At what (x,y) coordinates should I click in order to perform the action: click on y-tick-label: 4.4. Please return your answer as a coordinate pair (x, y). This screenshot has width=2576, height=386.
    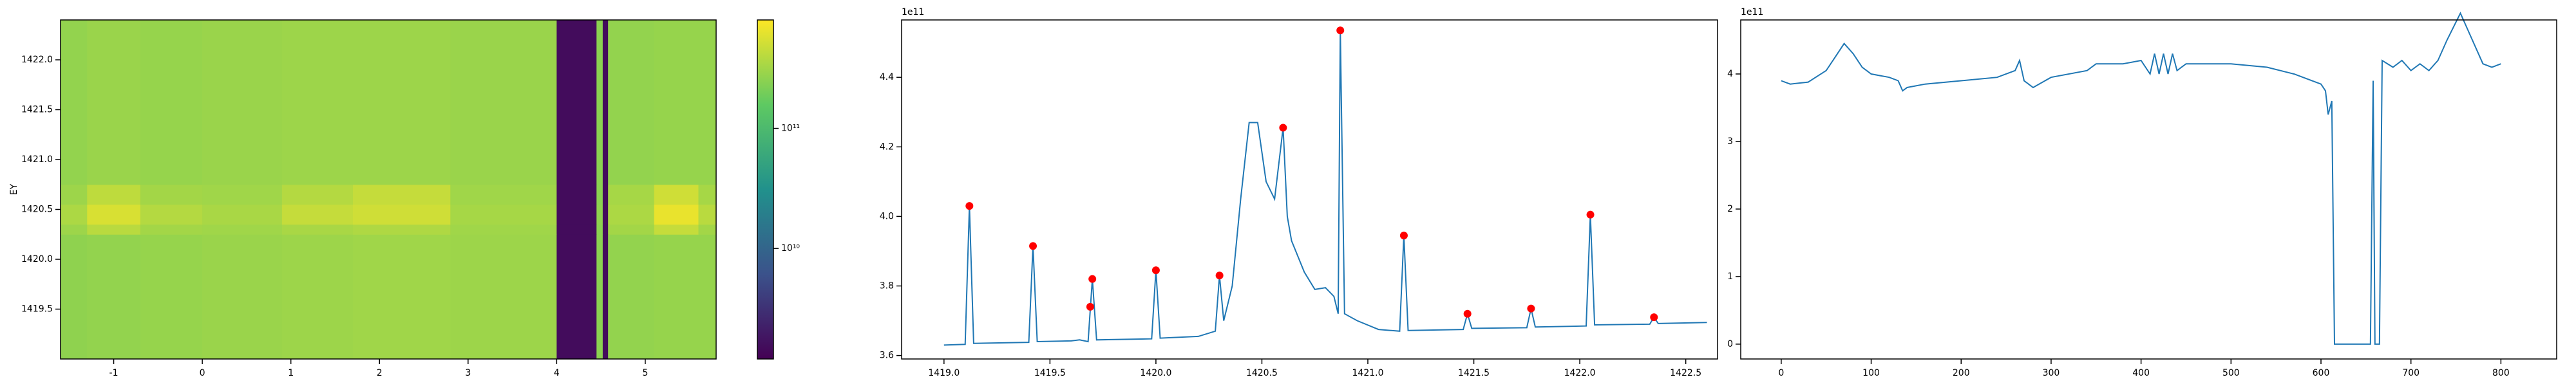
    Looking at the image, I should click on (887, 77).